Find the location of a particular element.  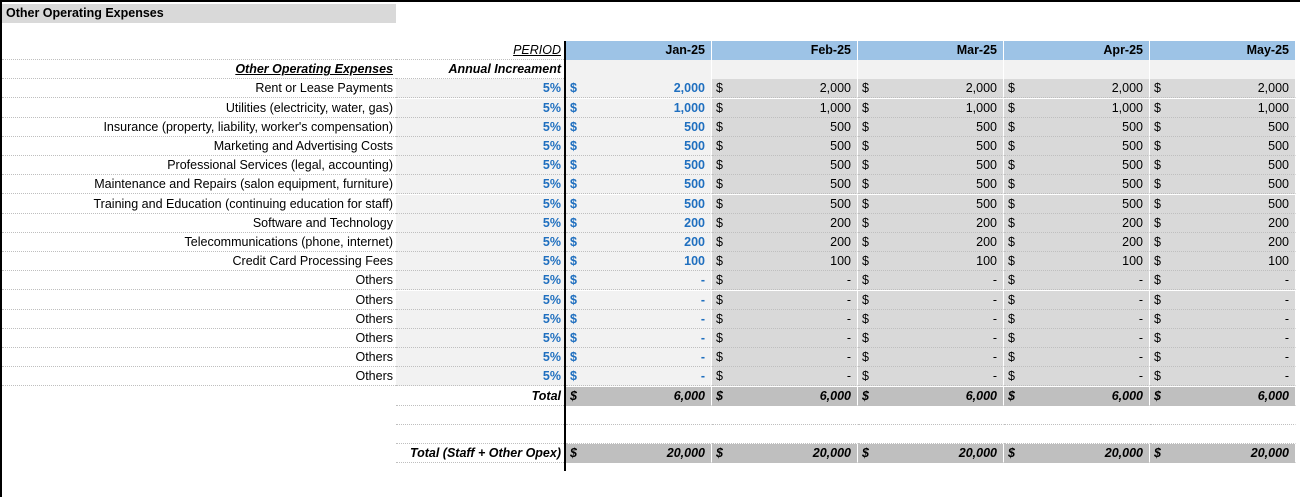

month-header: Apr-25 is located at coordinates (1077, 50).